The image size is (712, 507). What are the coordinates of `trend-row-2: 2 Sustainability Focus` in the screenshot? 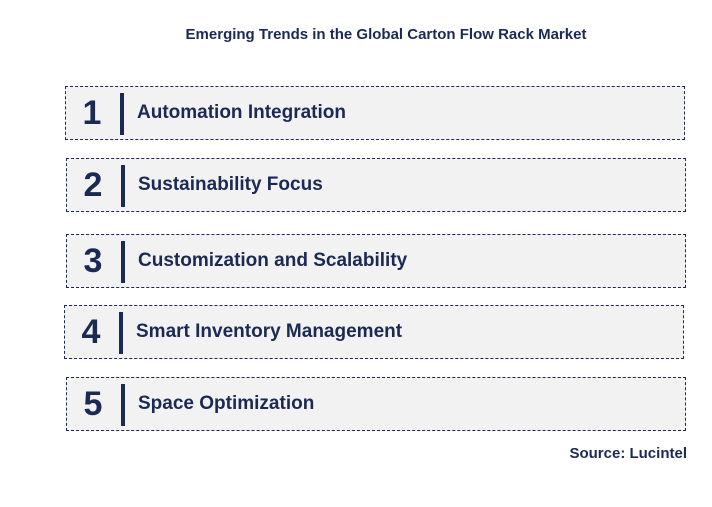 It's located at (376, 185).